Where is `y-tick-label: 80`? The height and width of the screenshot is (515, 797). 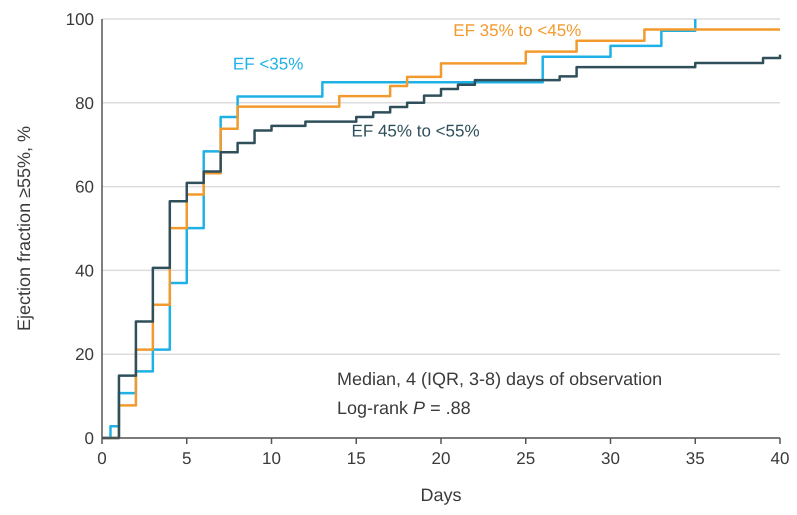
y-tick-label: 80 is located at coordinates (84, 103).